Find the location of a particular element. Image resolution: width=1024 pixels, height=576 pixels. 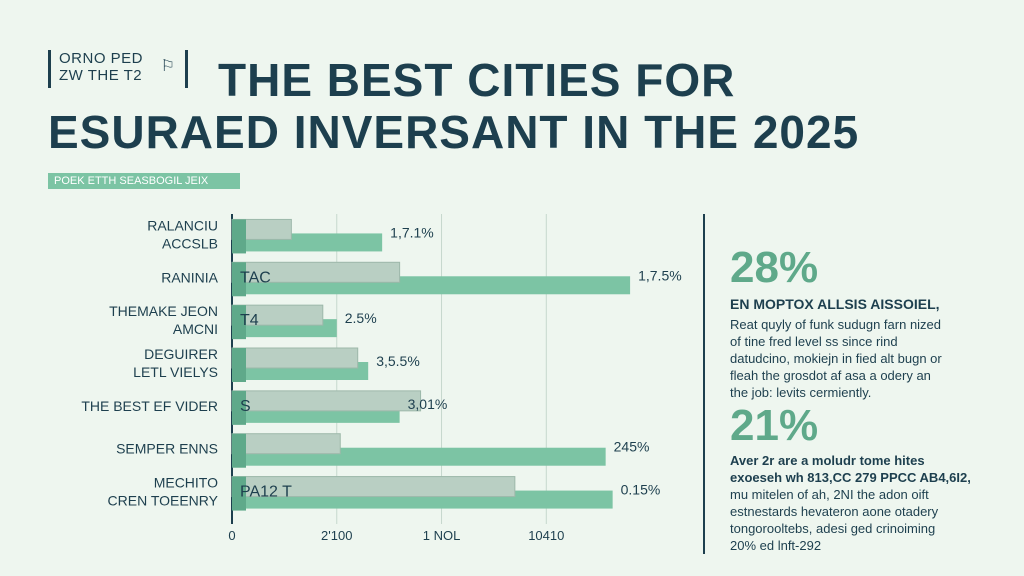

category-label: MECHITO is located at coordinates (186, 483).